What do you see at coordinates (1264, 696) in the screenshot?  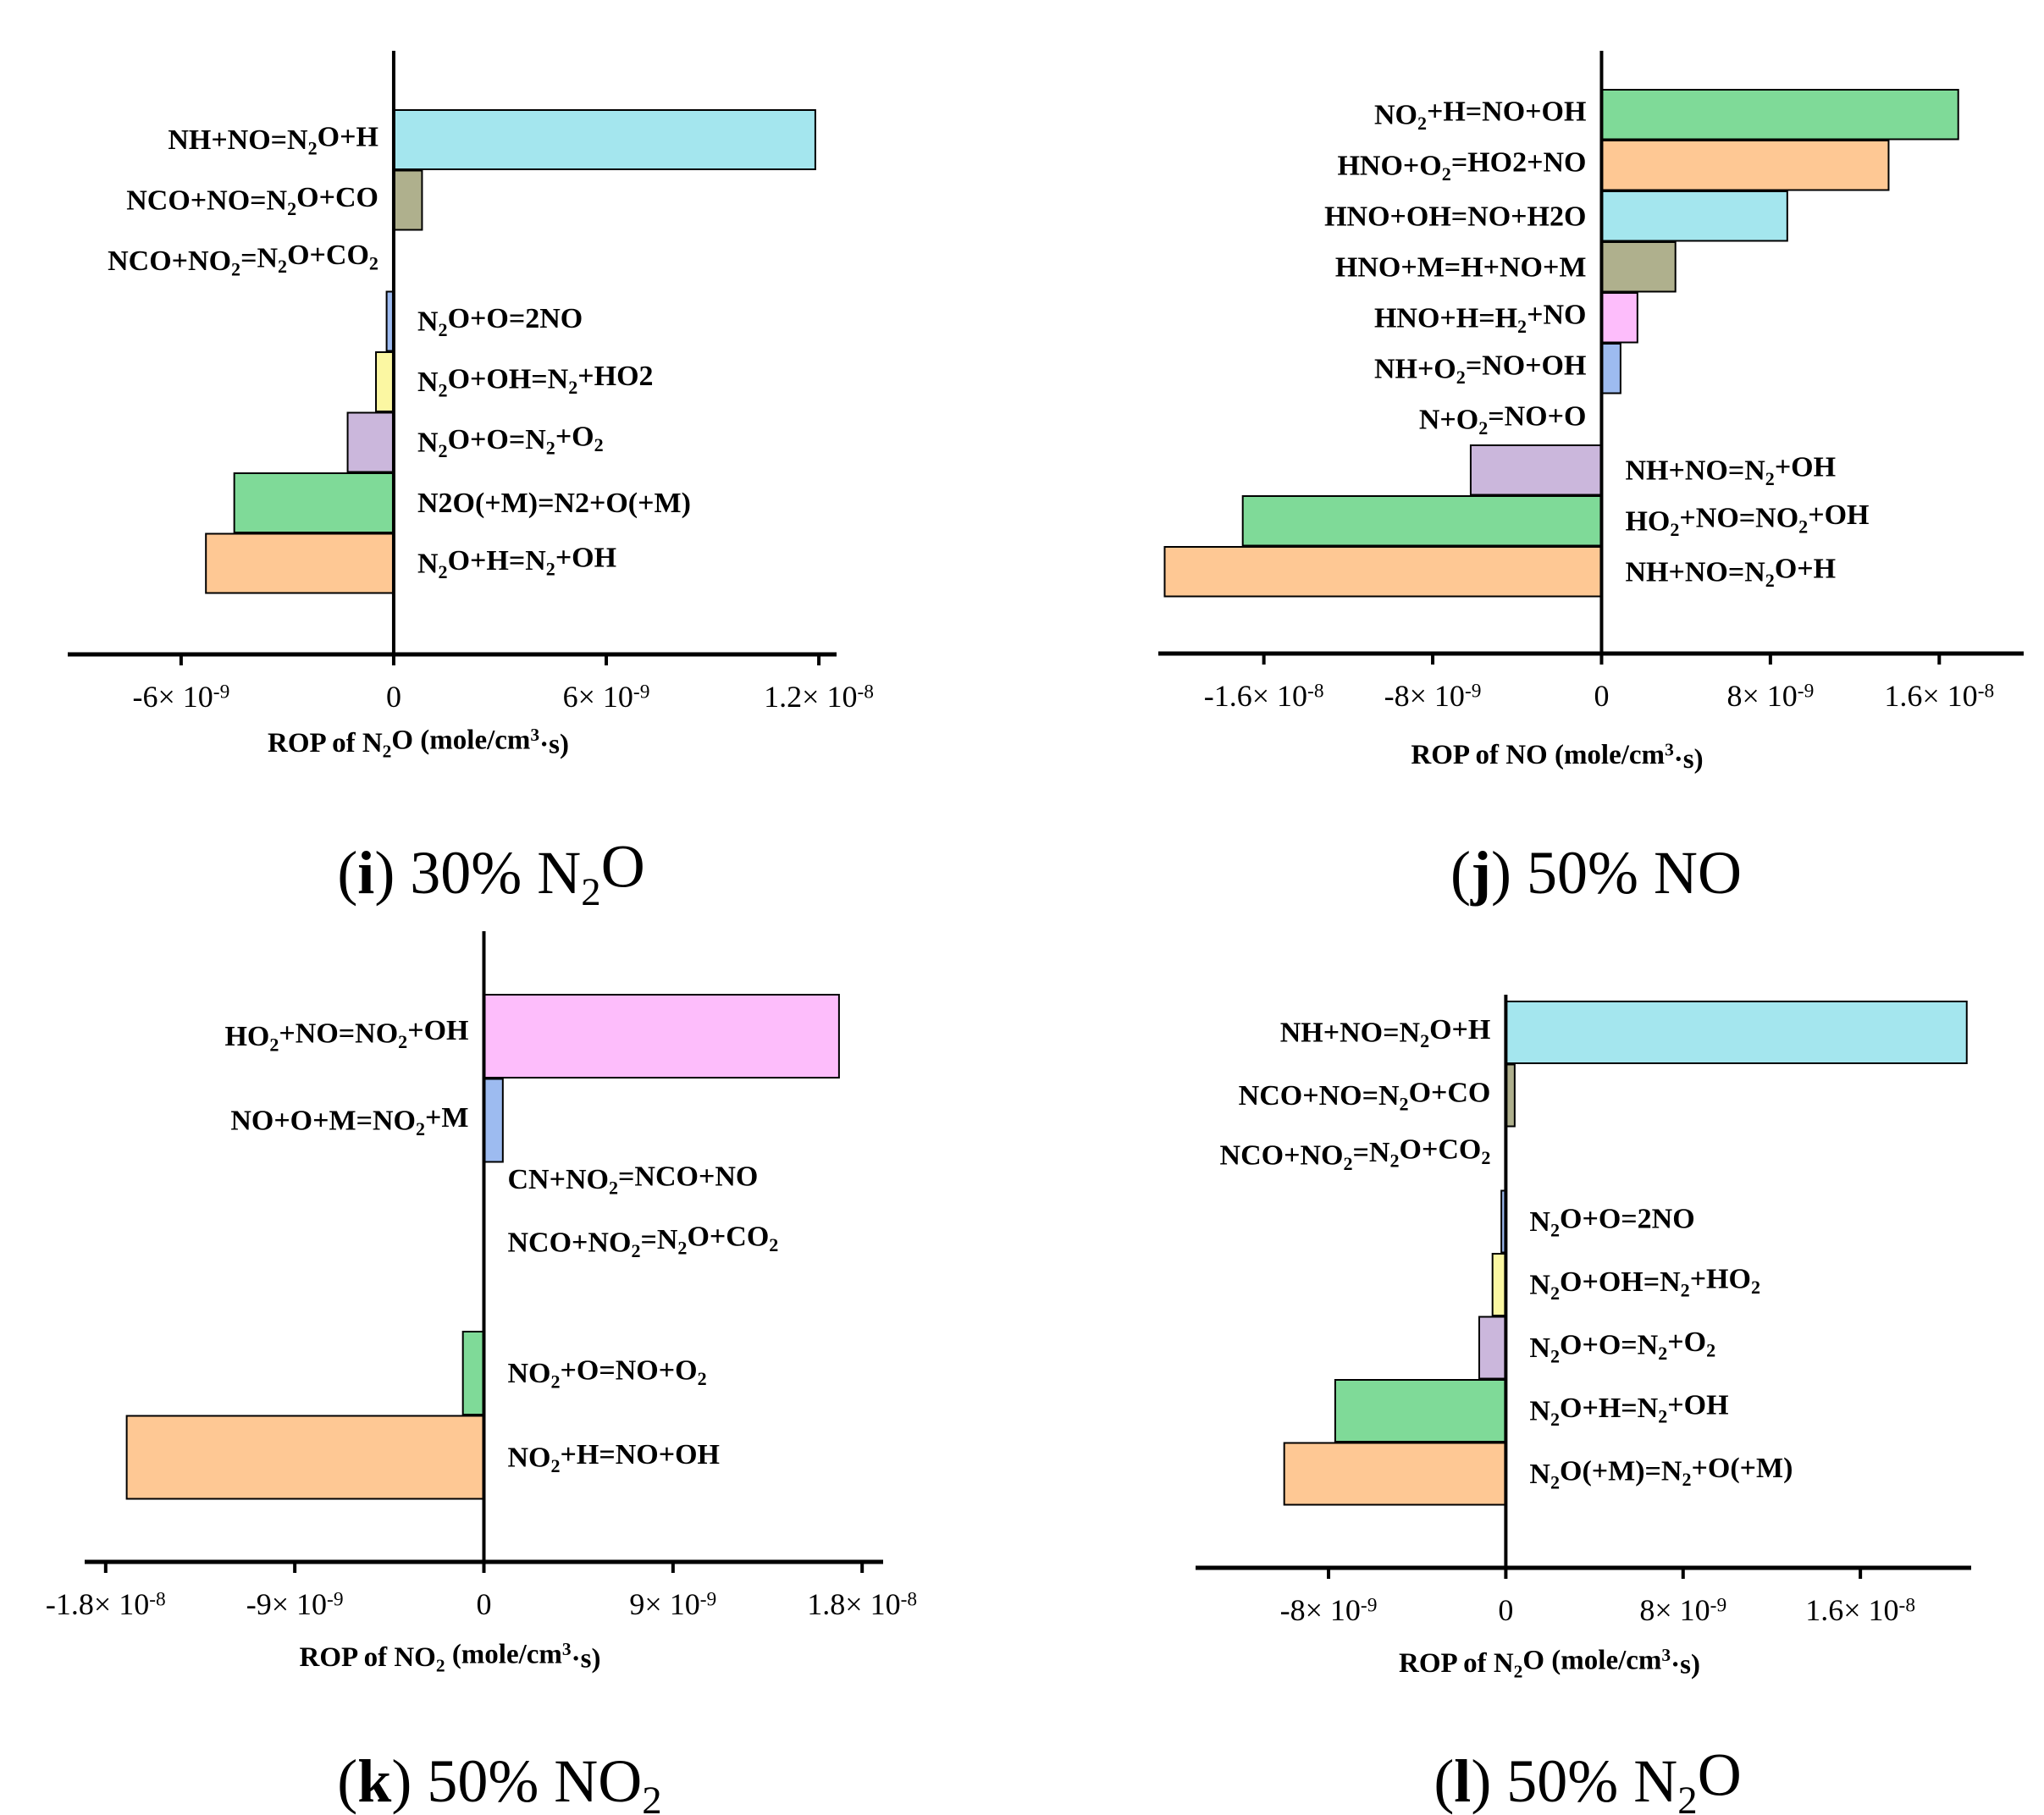 I see `tick-label-j-0: -1.6× 10-8` at bounding box center [1264, 696].